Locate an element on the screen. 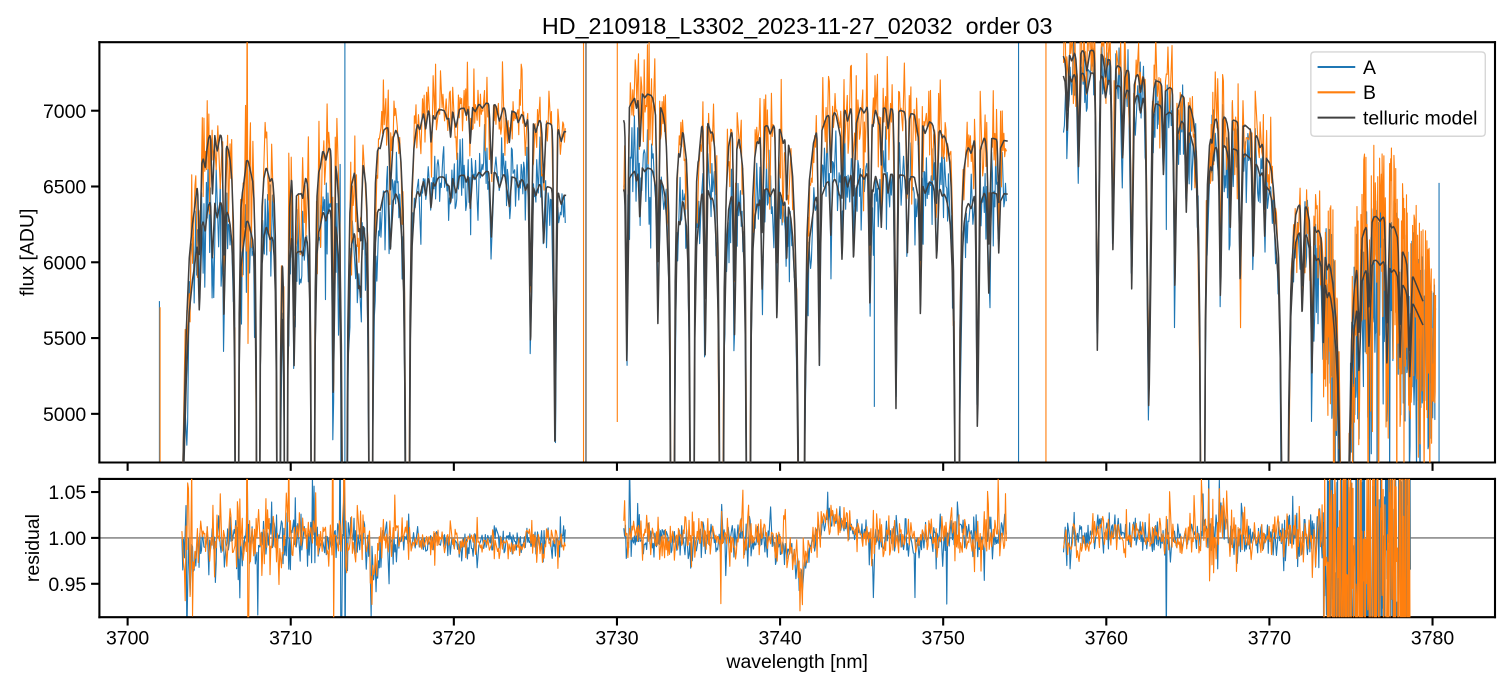  svg-text: B is located at coordinates (1369, 93).